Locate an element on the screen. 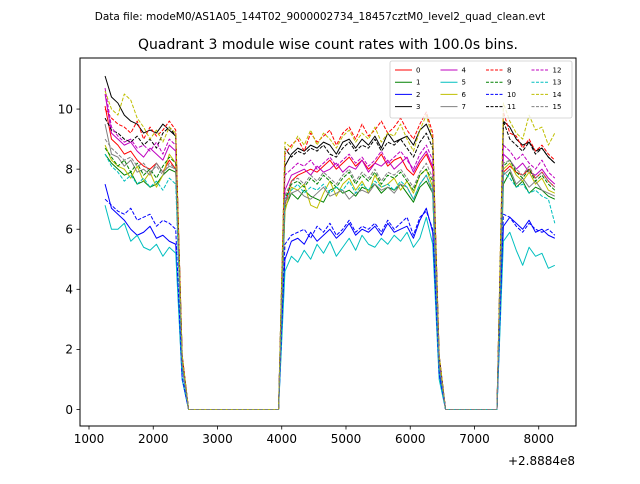 The image size is (640, 484). x-tick-label: 2000 is located at coordinates (153, 439).